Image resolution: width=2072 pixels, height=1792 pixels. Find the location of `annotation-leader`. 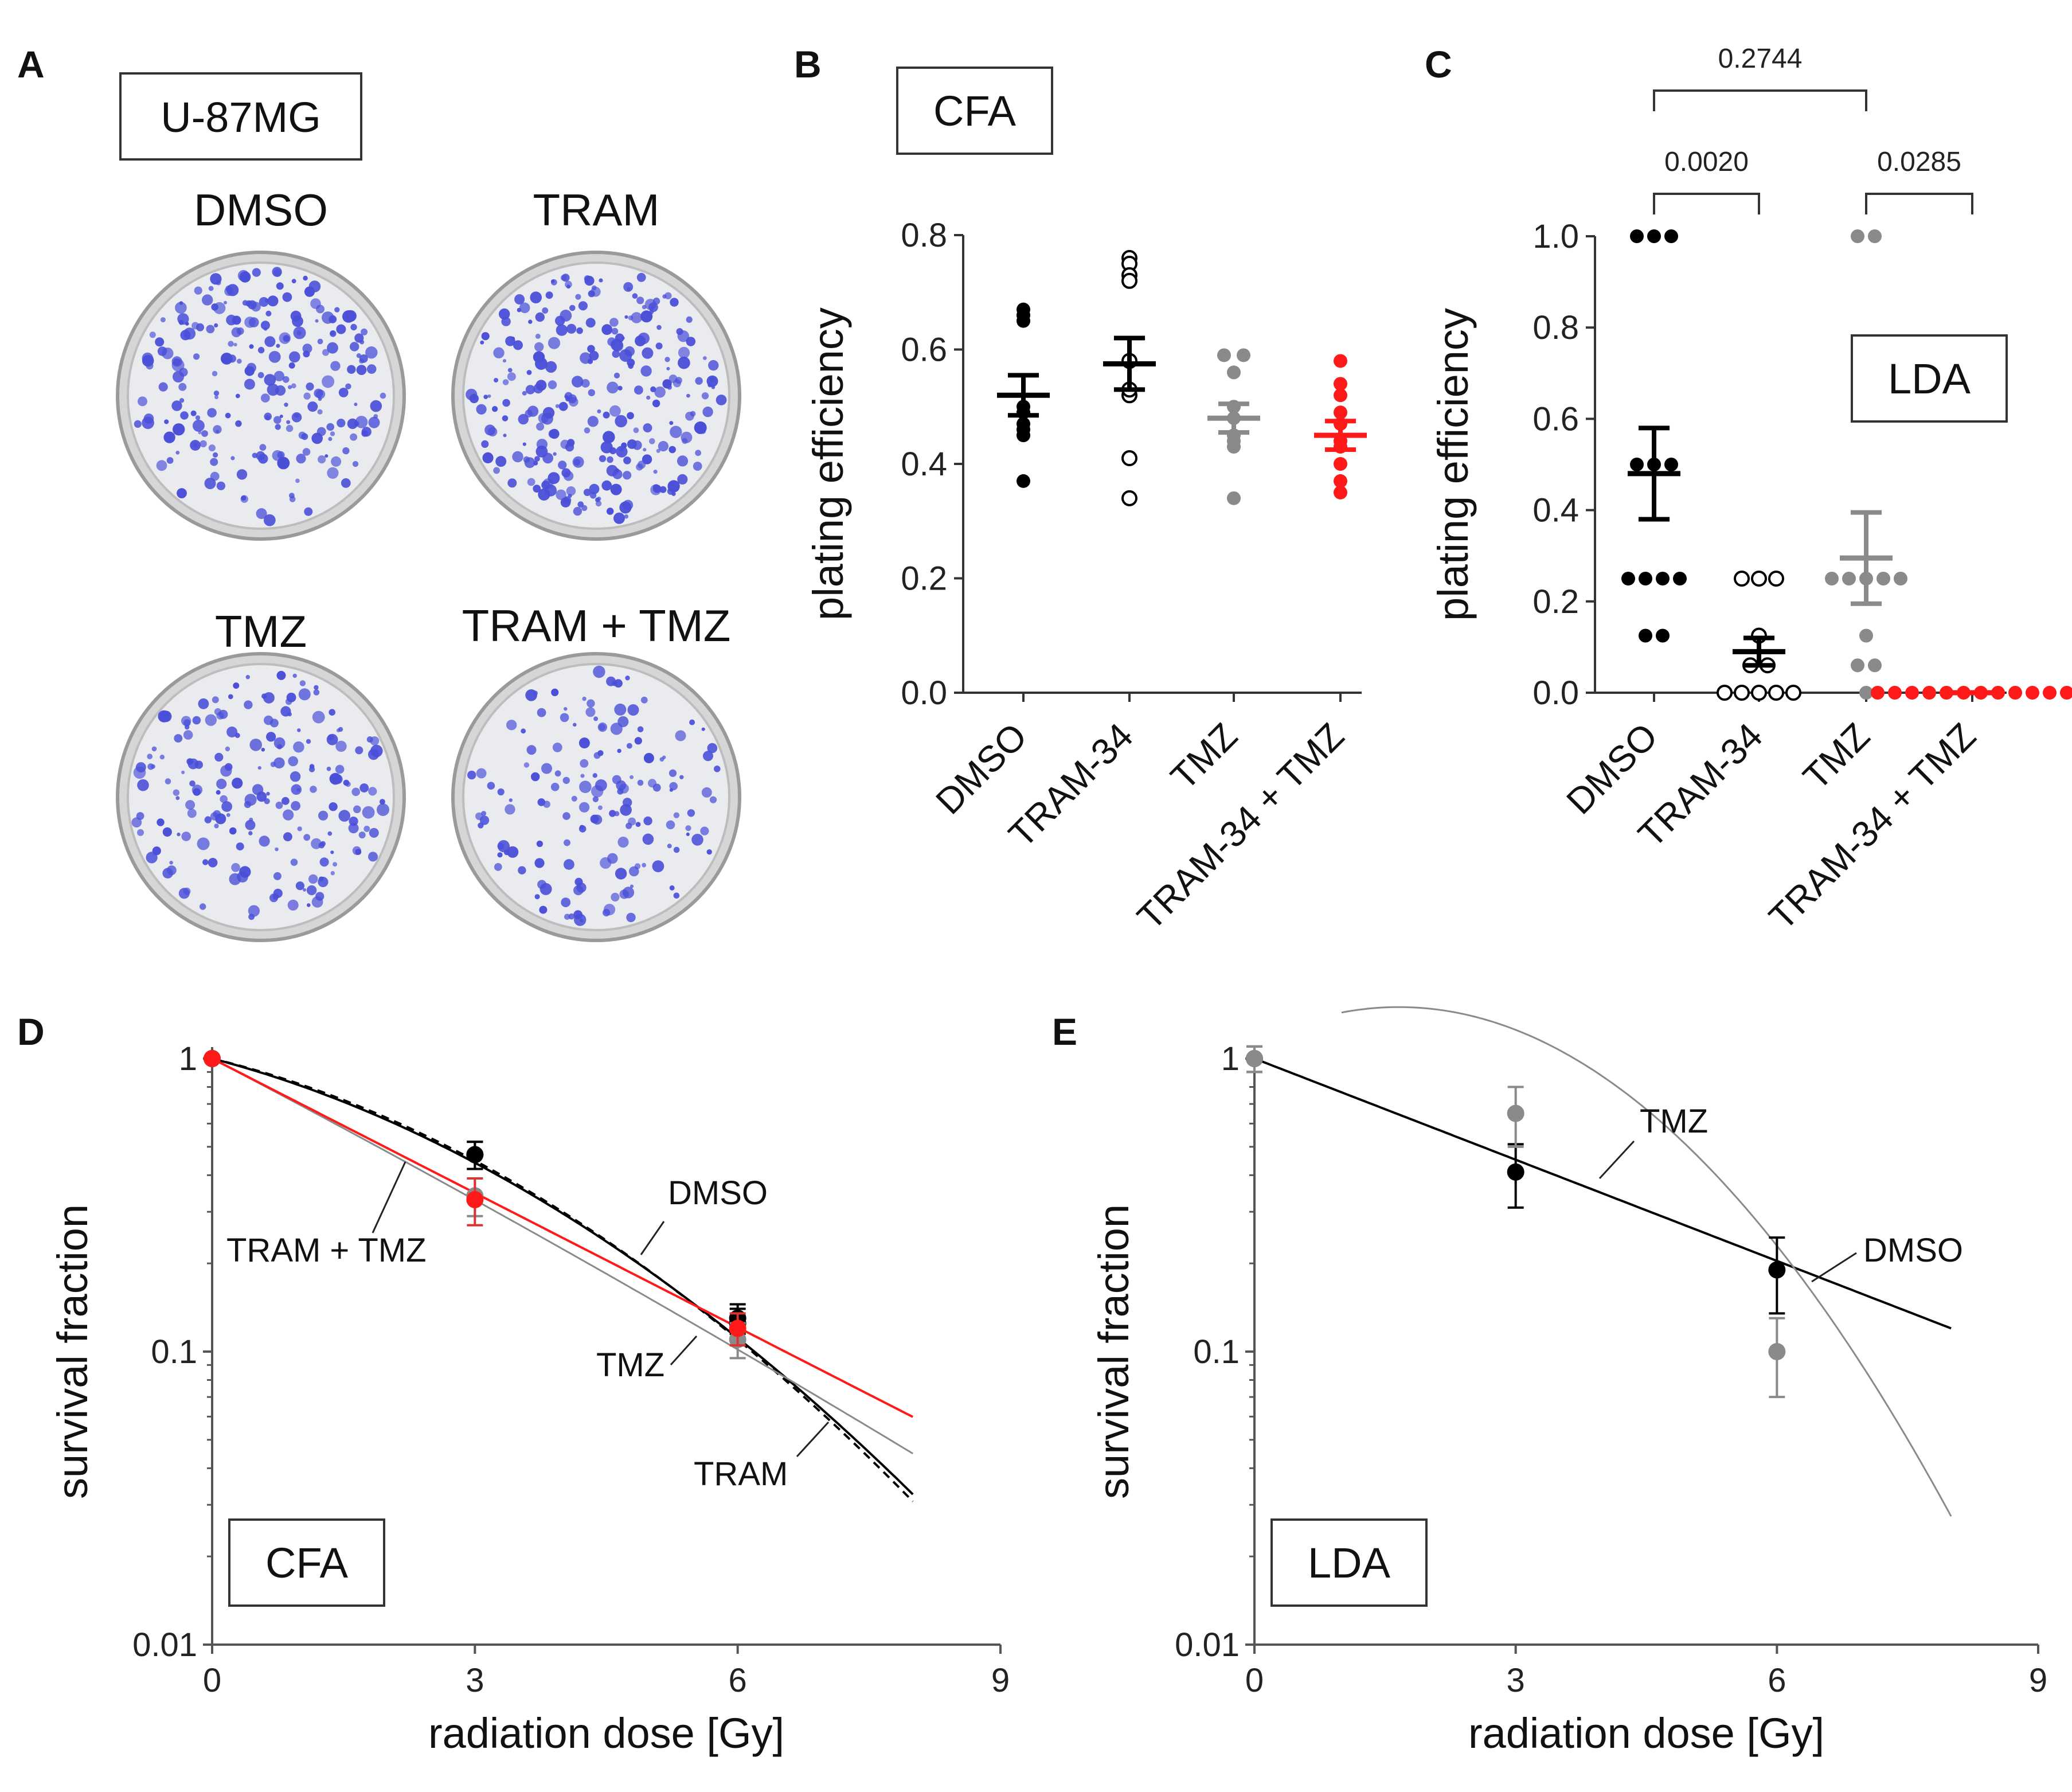

annotation-leader is located at coordinates (684, 1350).